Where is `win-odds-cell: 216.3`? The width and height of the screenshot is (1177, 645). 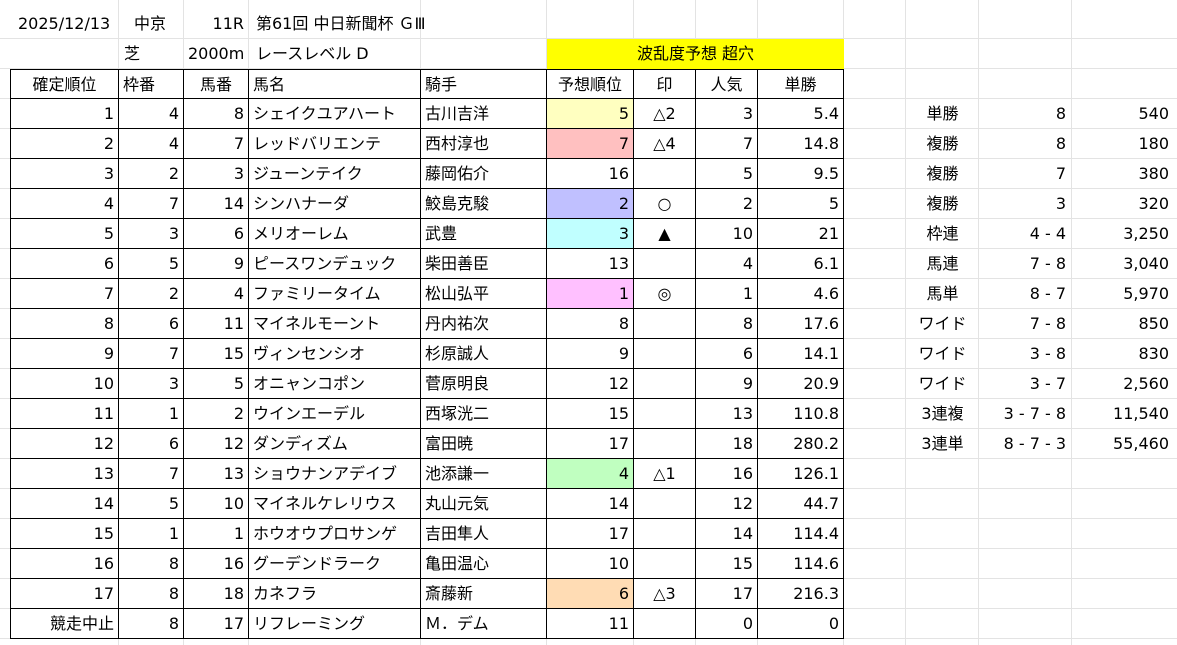
win-odds-cell: 216.3 is located at coordinates (801, 594).